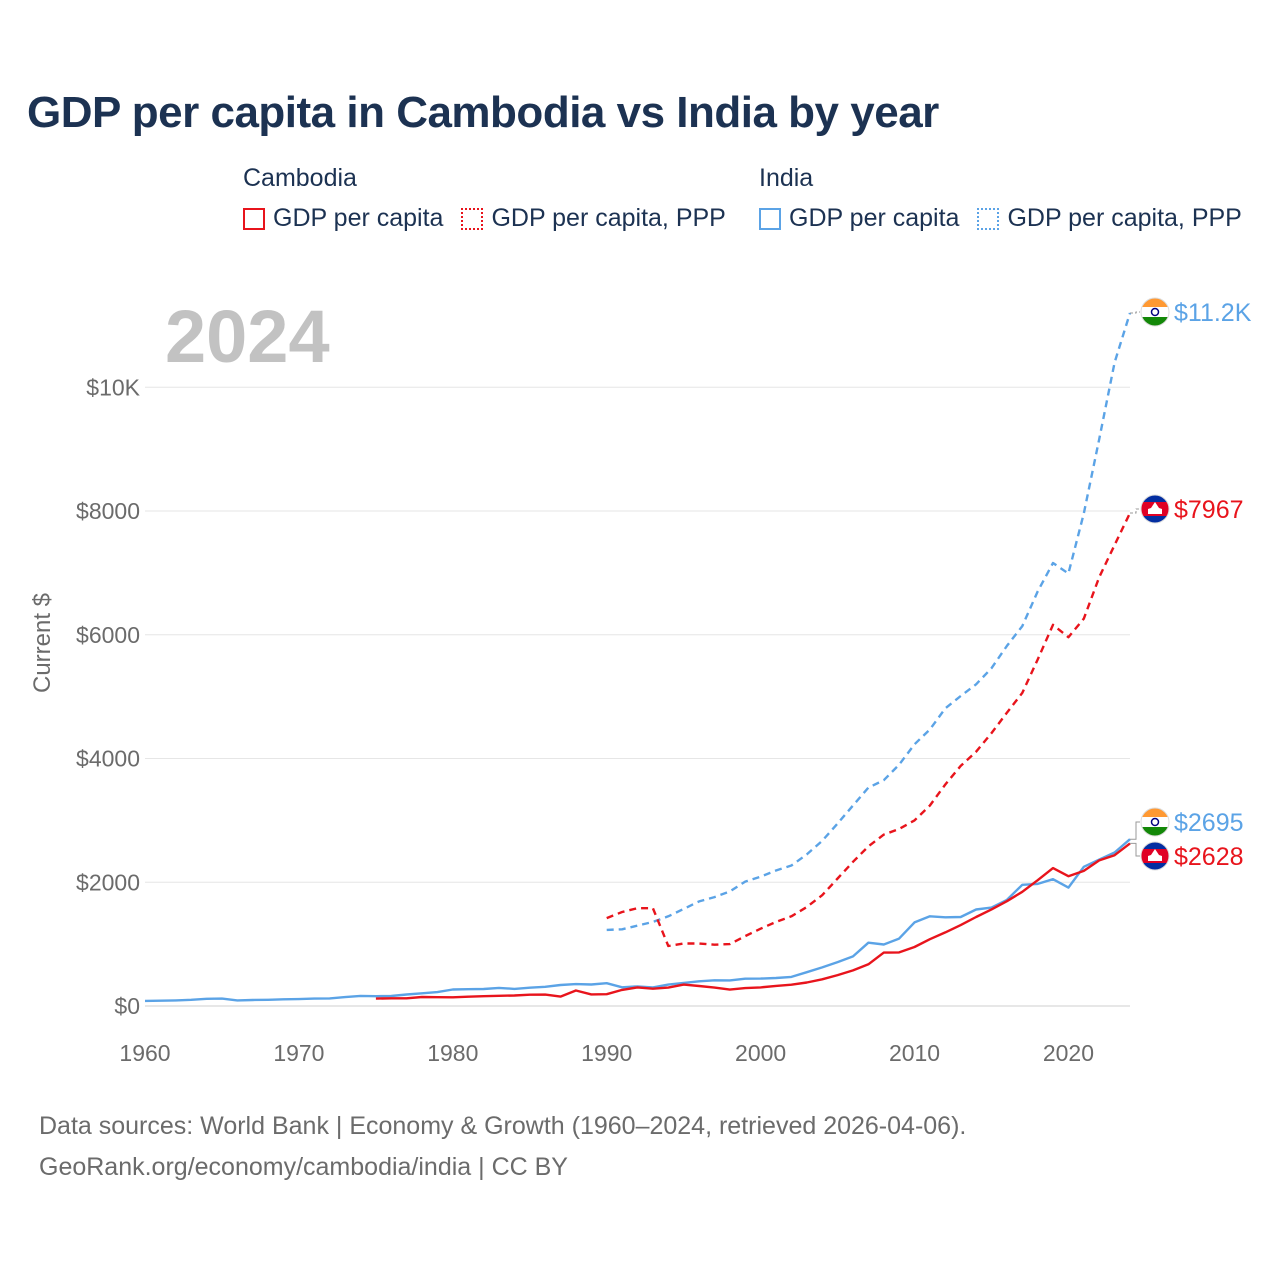 The image size is (1280, 1280). Describe the element at coordinates (300, 178) in the screenshot. I see `legend-country-cambodia: Cambodia` at that location.